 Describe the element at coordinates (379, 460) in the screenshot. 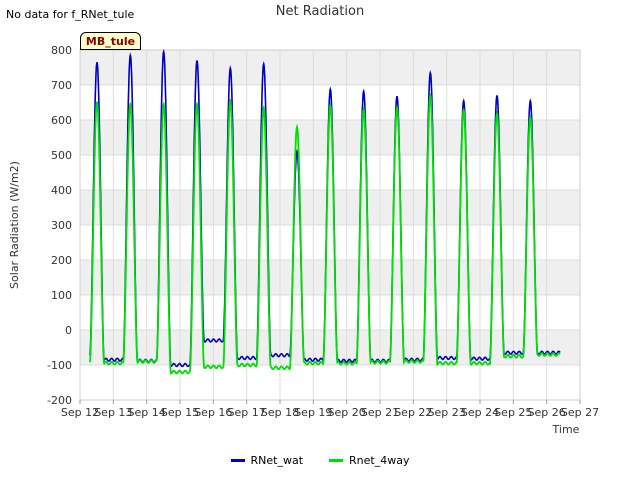

I see `legend-label-rnet-4way: Rnet_4way` at that location.